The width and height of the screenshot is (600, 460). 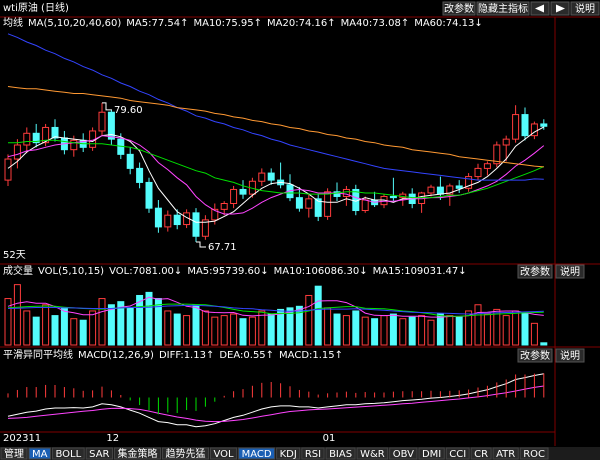 I want to click on annotation-label: 79.60, so click(x=128, y=110).